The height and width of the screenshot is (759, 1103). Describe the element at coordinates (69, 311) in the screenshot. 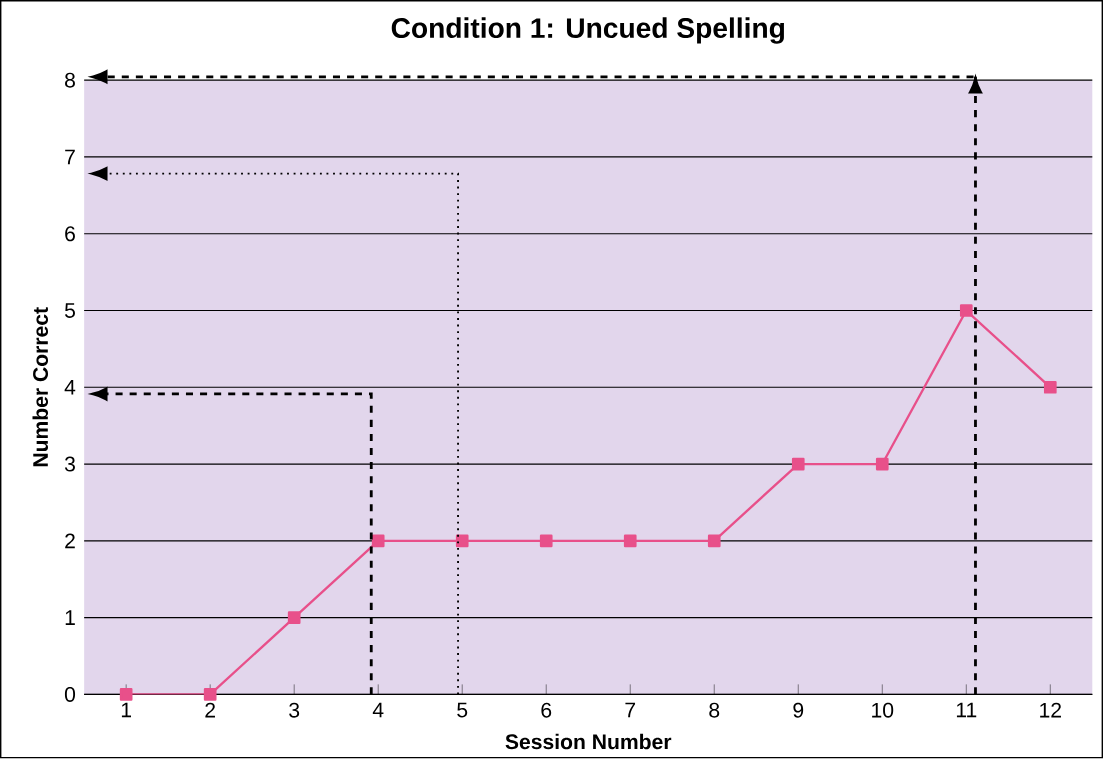

I see `y-tick-label: 5` at that location.